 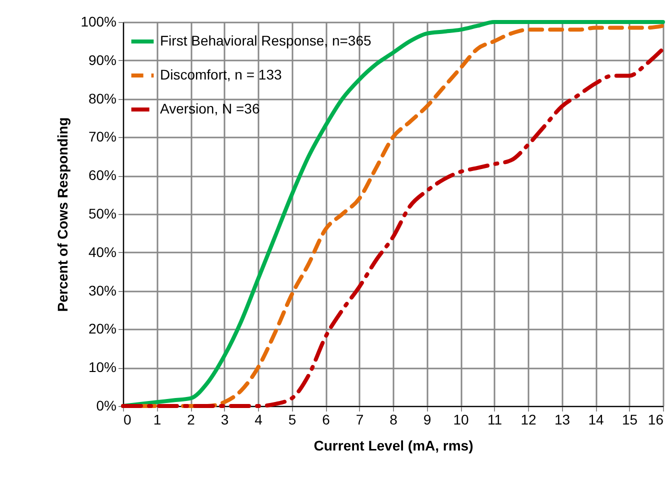 I want to click on x-tick-label: 11, so click(x=494, y=420).